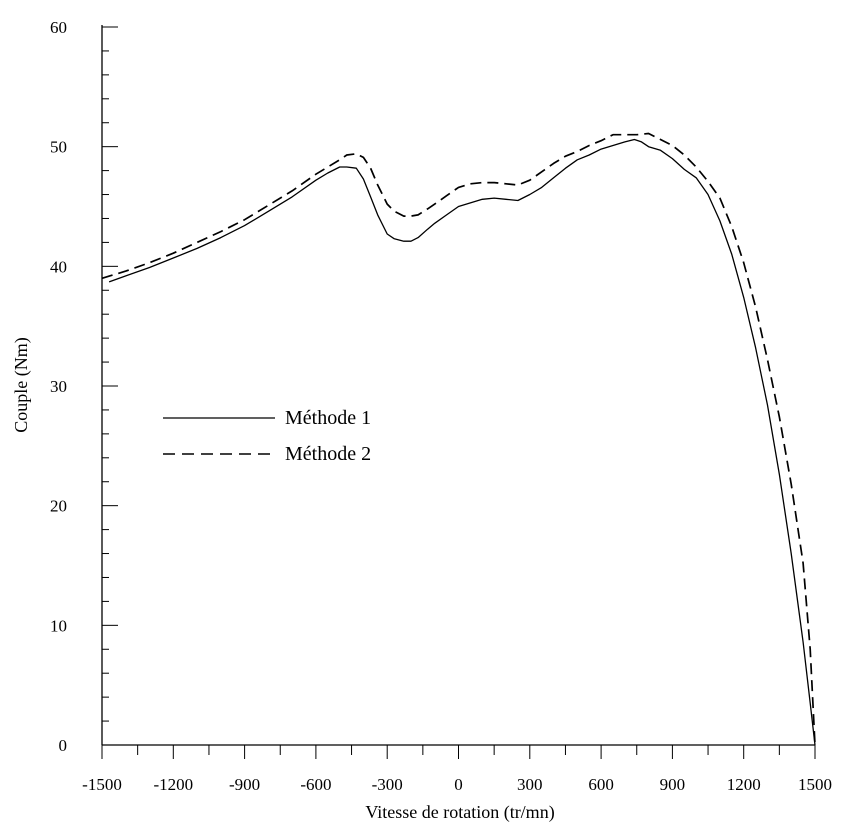  I want to click on y-tick-label: 10, so click(58, 625).